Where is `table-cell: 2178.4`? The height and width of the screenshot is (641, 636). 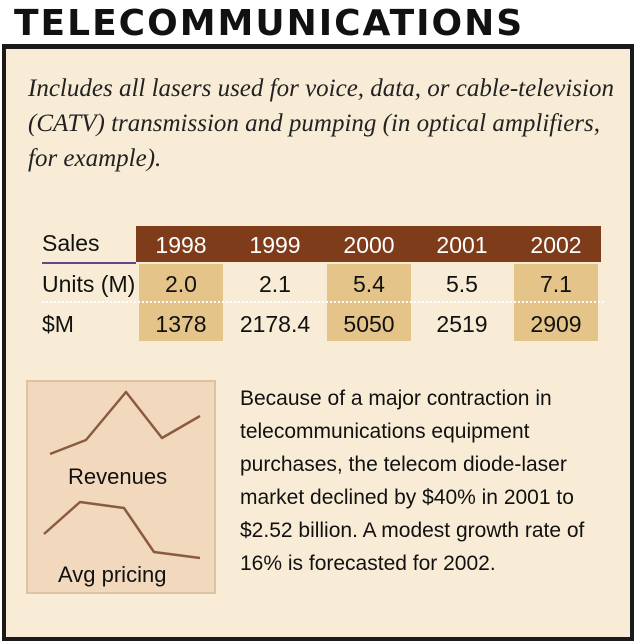
table-cell: 2178.4 is located at coordinates (275, 324).